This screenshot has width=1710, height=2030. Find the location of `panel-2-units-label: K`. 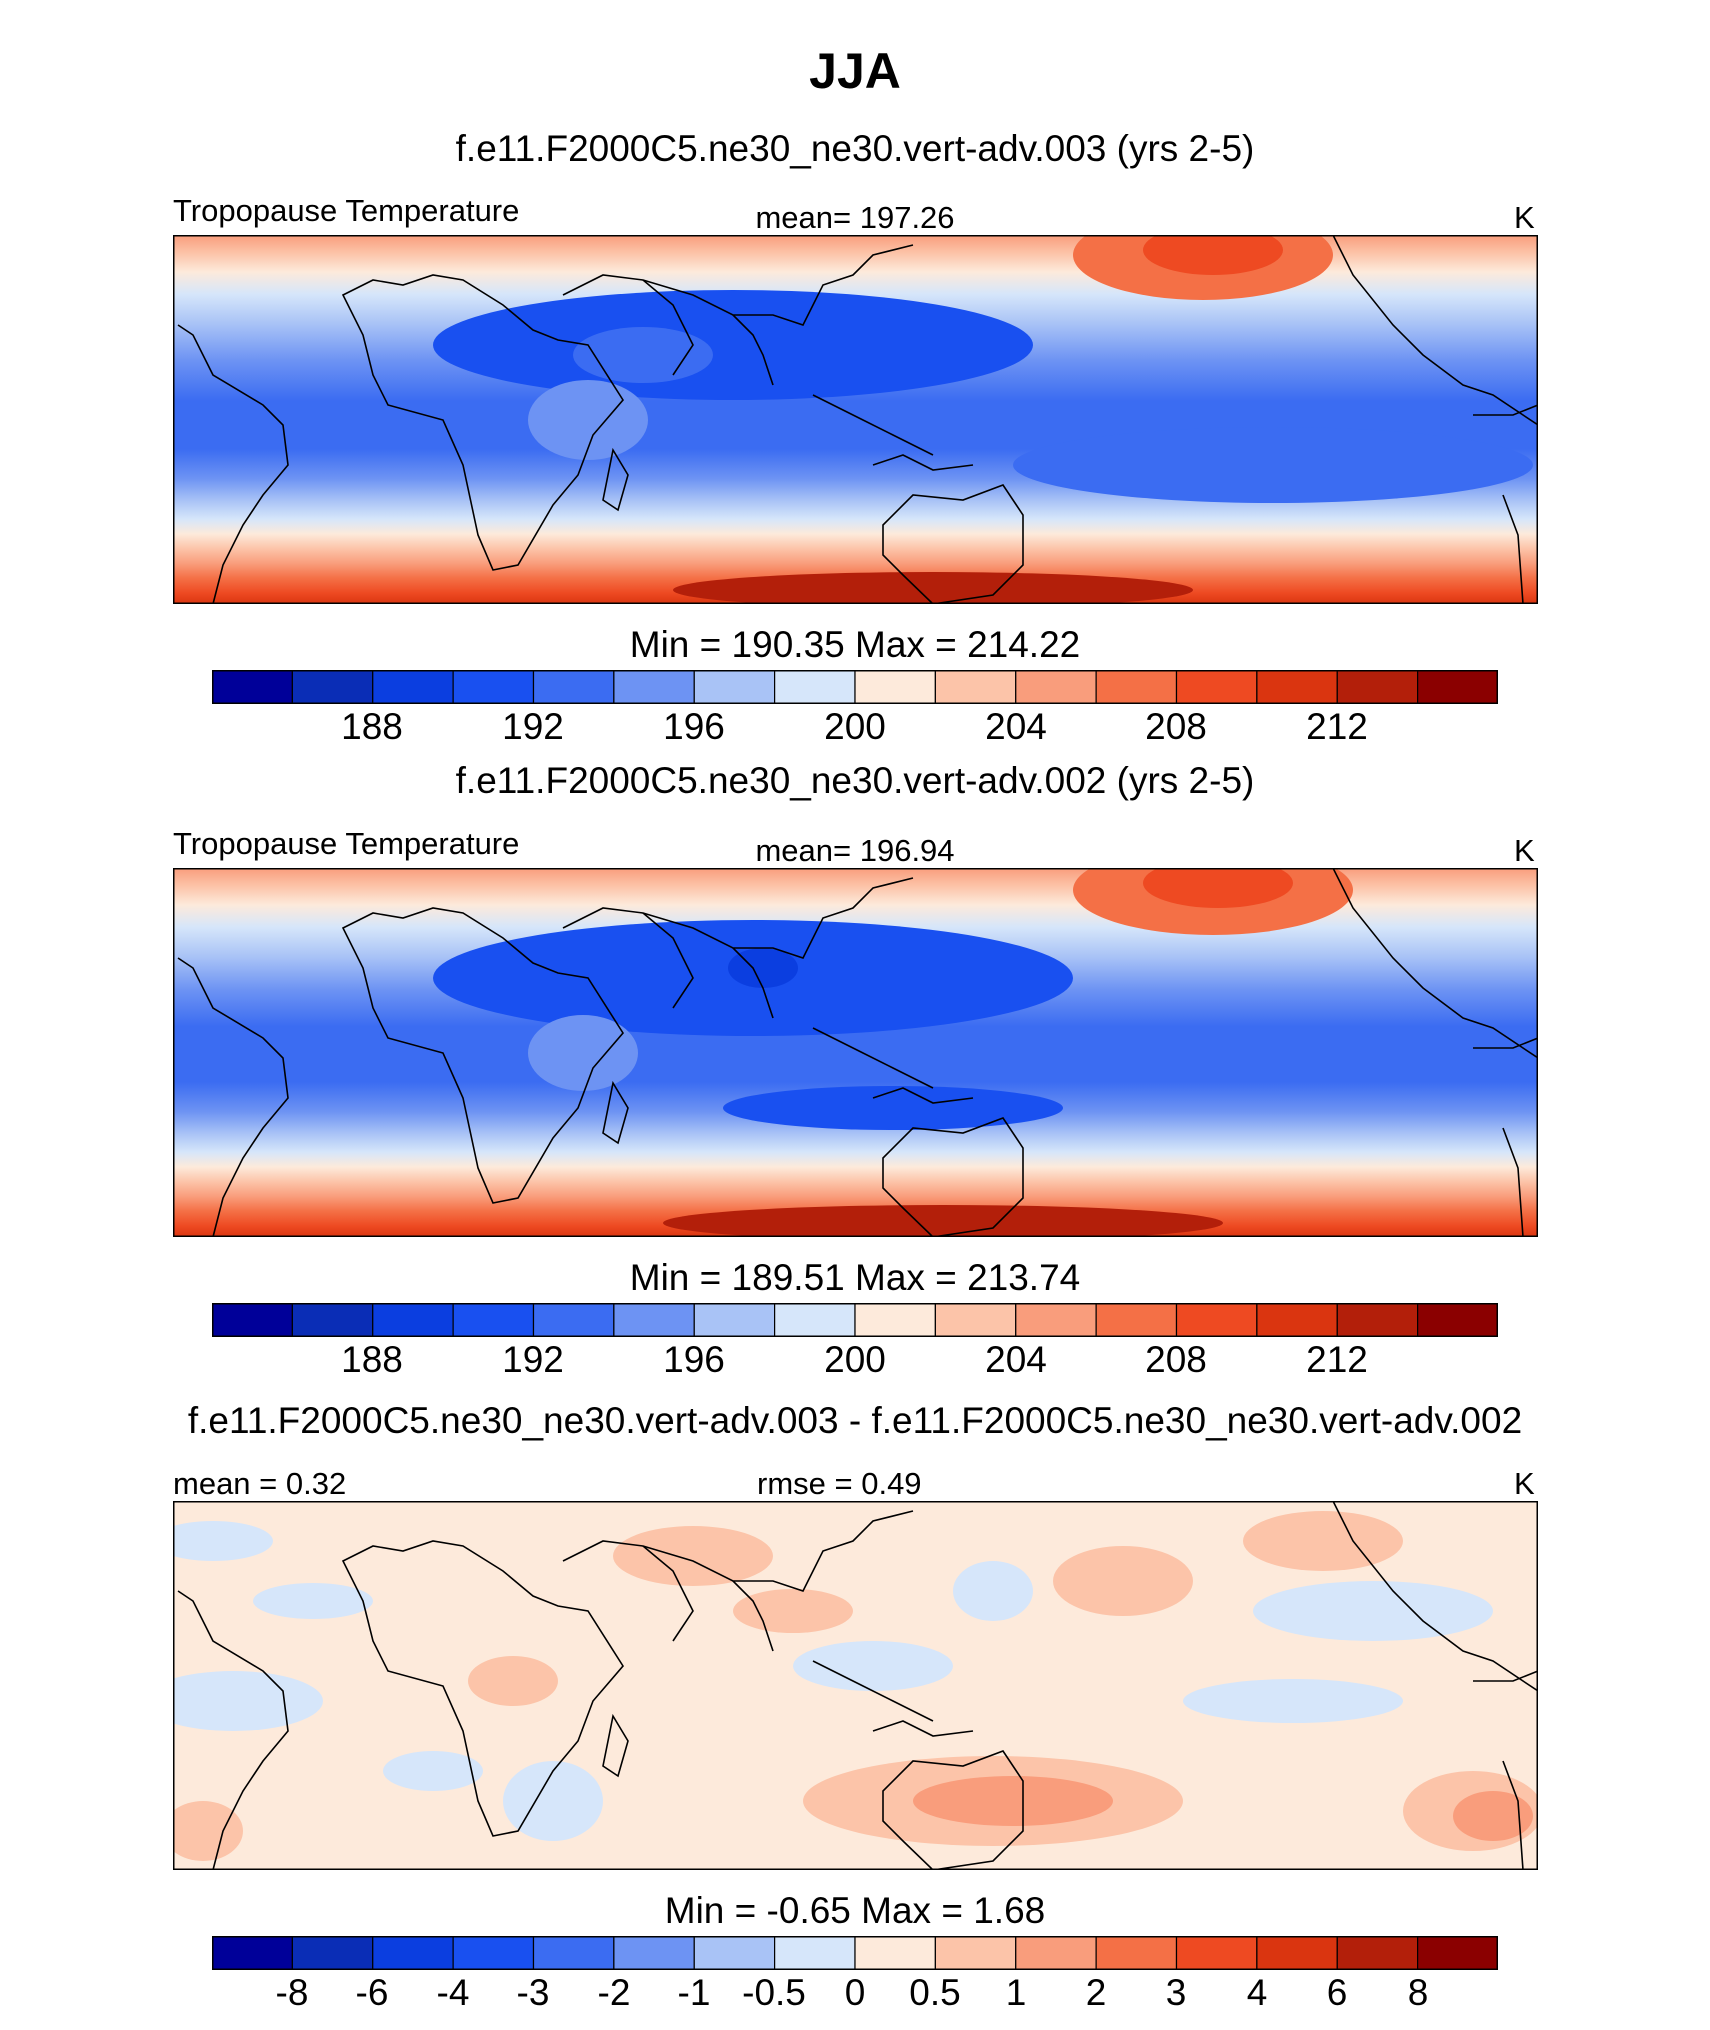

panel-2-units-label: K is located at coordinates (1524, 850).